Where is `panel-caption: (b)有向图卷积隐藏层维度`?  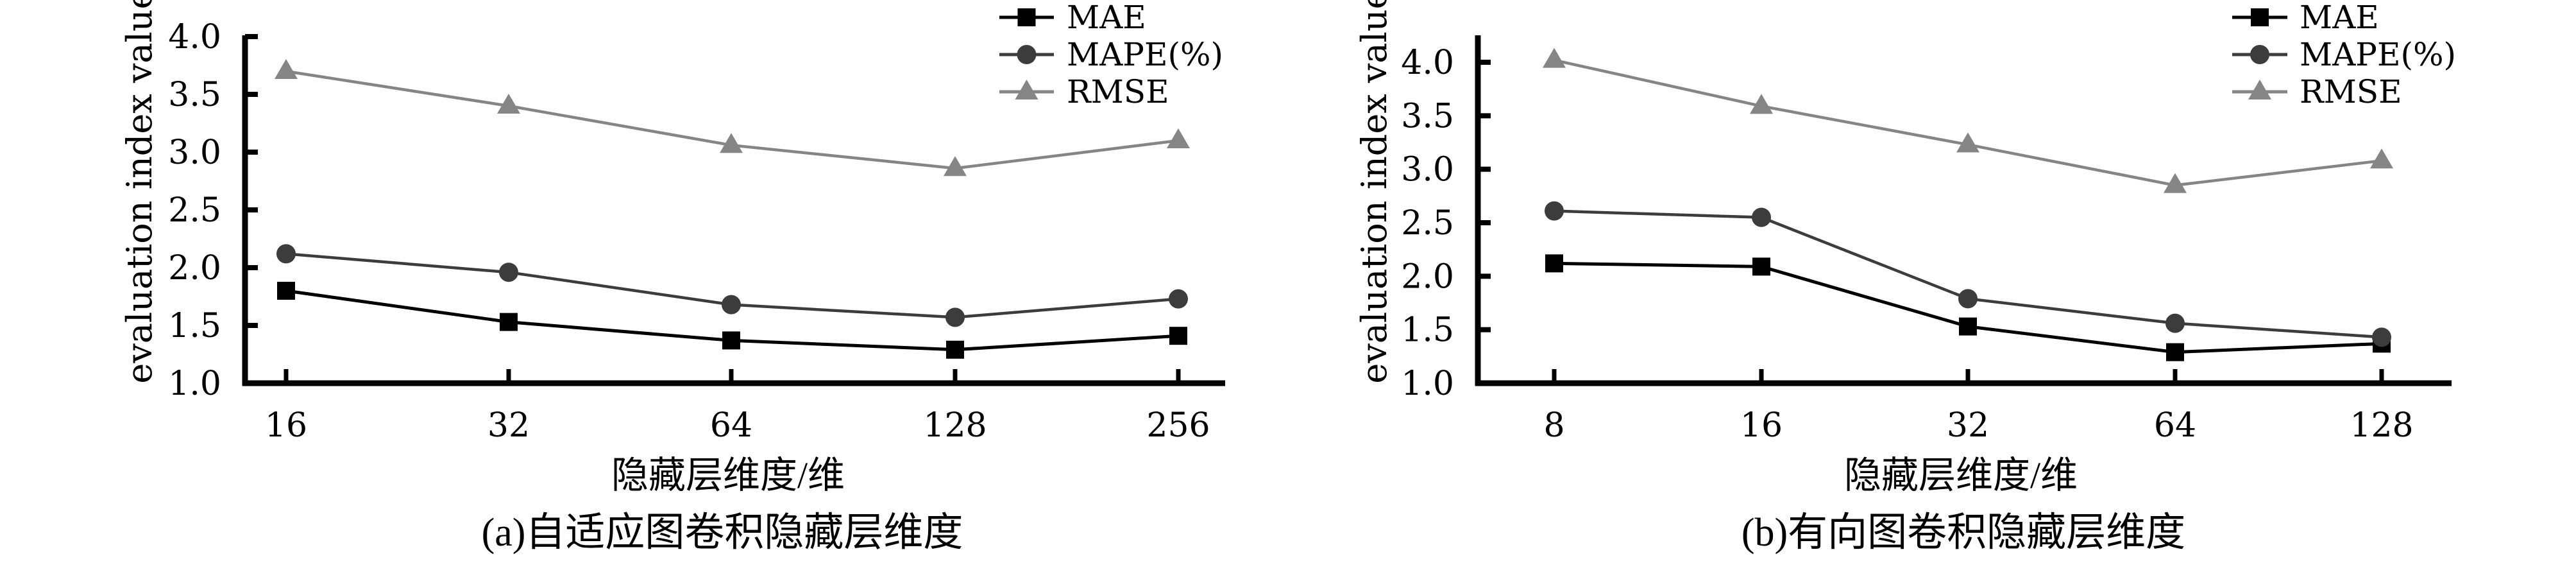
panel-caption: (b)有向图卷积隐藏层维度 is located at coordinates (1963, 533).